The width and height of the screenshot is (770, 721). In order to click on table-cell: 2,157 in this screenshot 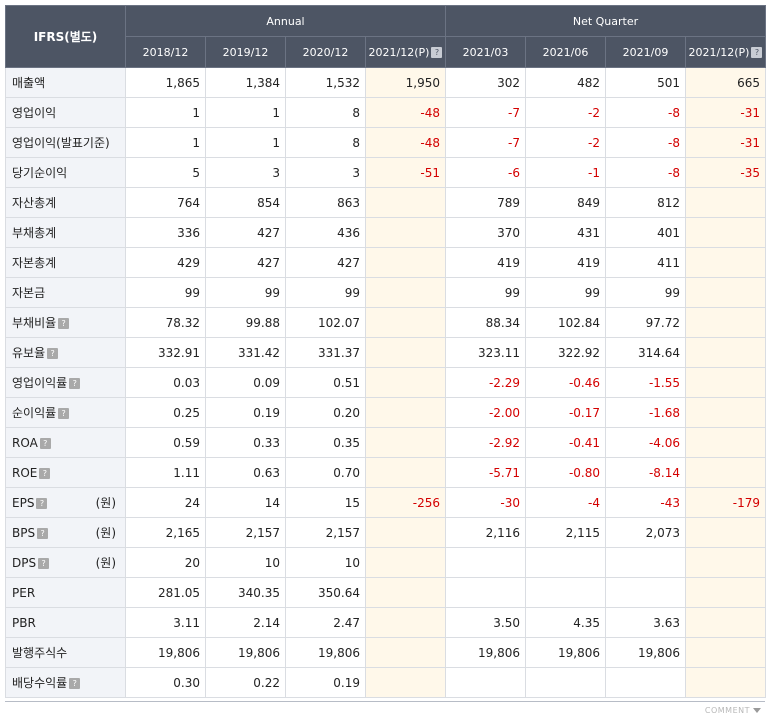, I will do `click(325, 532)`.